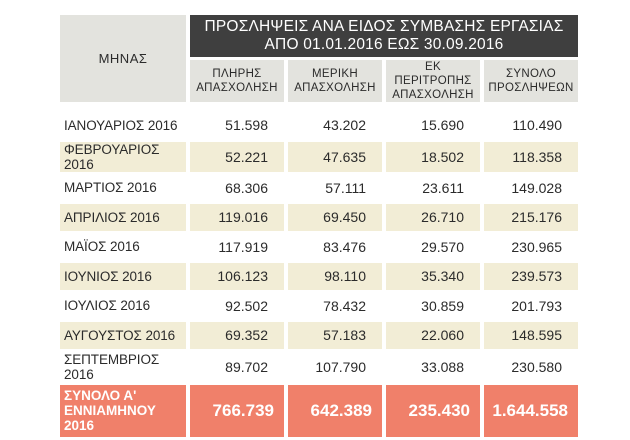  What do you see at coordinates (110, 188) in the screenshot?
I see `month-cell: ΜΑΡΤΙΟΣ 2016` at bounding box center [110, 188].